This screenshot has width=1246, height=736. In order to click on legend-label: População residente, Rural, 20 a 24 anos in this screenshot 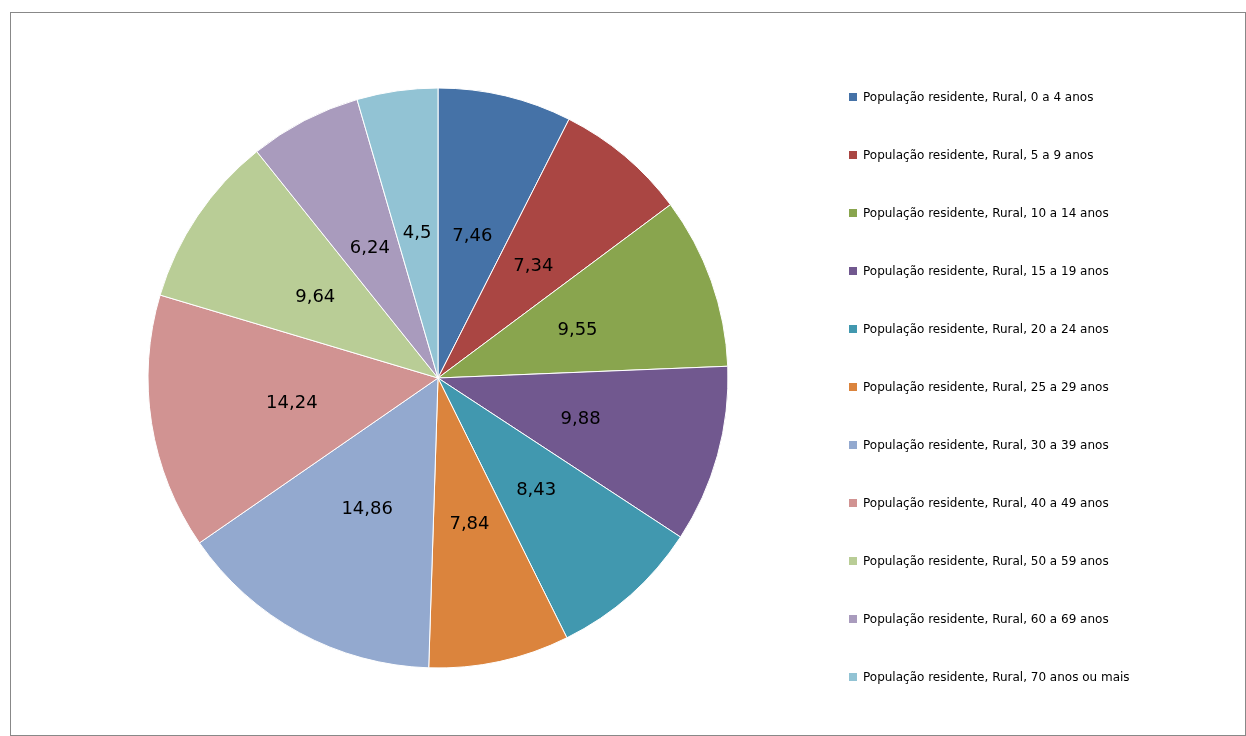, I will do `click(986, 329)`.